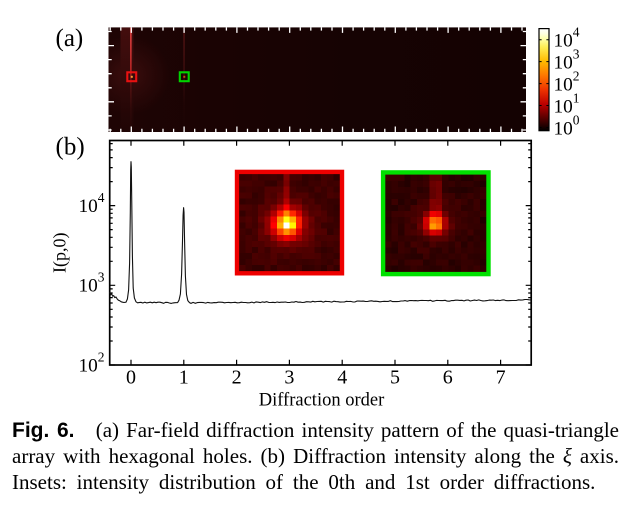 Image resolution: width=631 pixels, height=506 pixels. Describe the element at coordinates (91, 362) in the screenshot. I see `svg-text: 10²` at that location.